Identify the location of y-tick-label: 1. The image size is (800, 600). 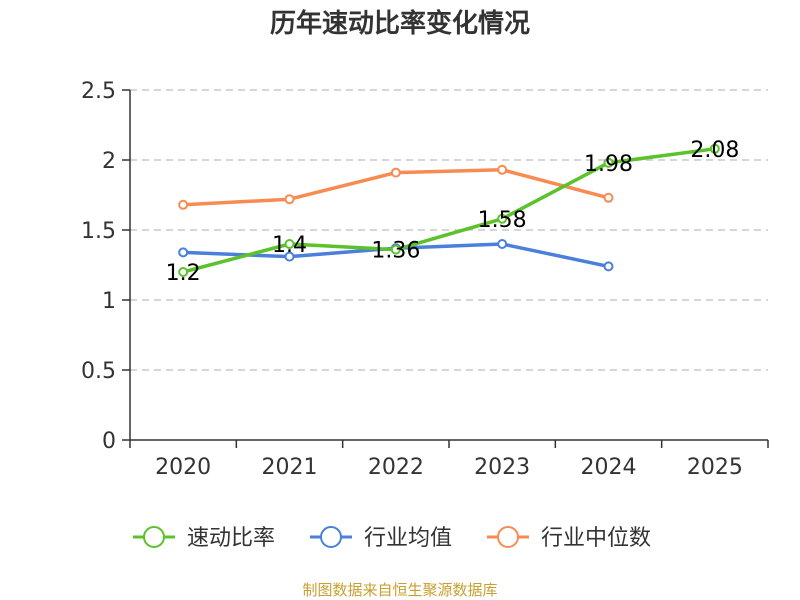
(109, 301).